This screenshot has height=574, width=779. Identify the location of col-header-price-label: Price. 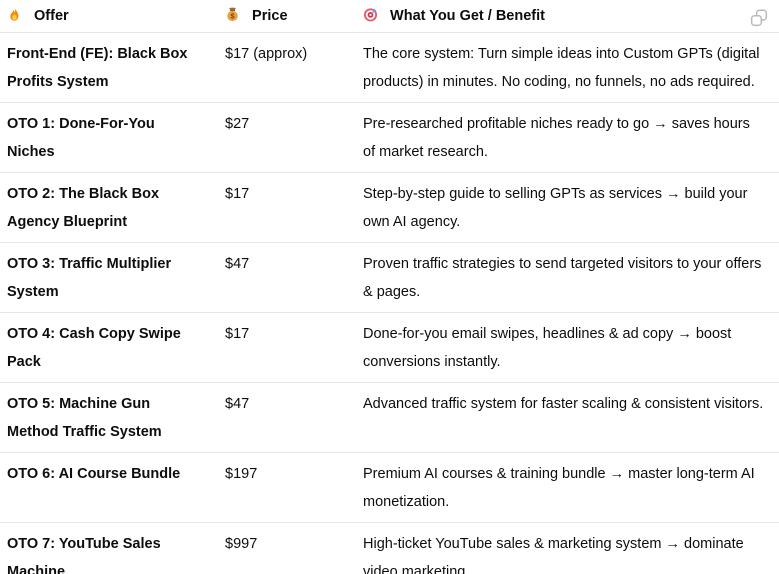
(270, 16).